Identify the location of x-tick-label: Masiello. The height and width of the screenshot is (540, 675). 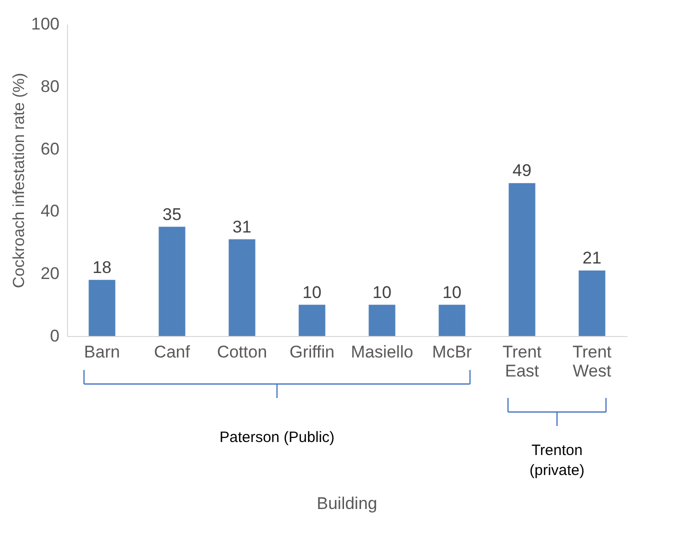
(382, 352).